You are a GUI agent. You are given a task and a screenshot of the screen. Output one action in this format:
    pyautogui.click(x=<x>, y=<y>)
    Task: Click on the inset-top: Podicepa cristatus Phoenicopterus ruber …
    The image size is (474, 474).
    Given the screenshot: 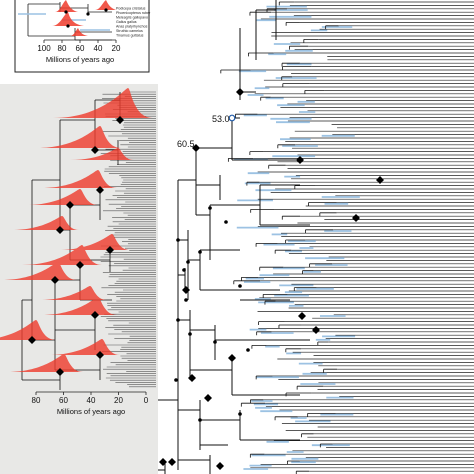 What is the action you would take?
    pyautogui.click(x=82, y=36)
    